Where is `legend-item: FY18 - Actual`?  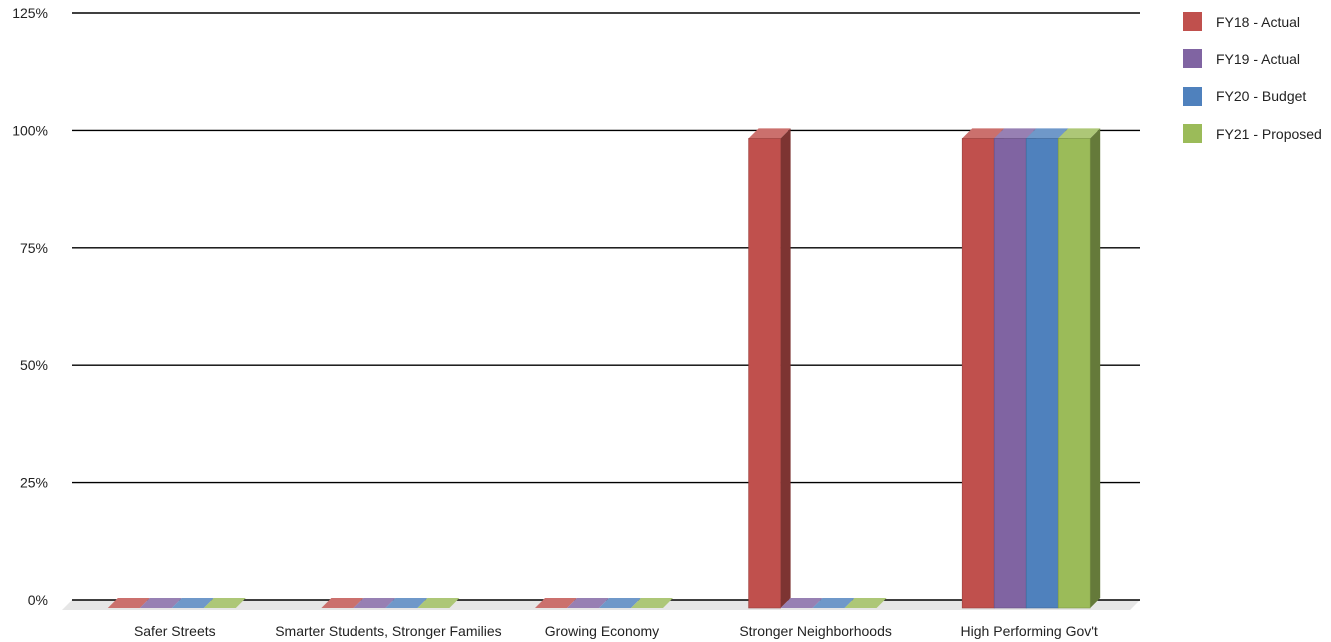 legend-item: FY18 - Actual is located at coordinates (1257, 21).